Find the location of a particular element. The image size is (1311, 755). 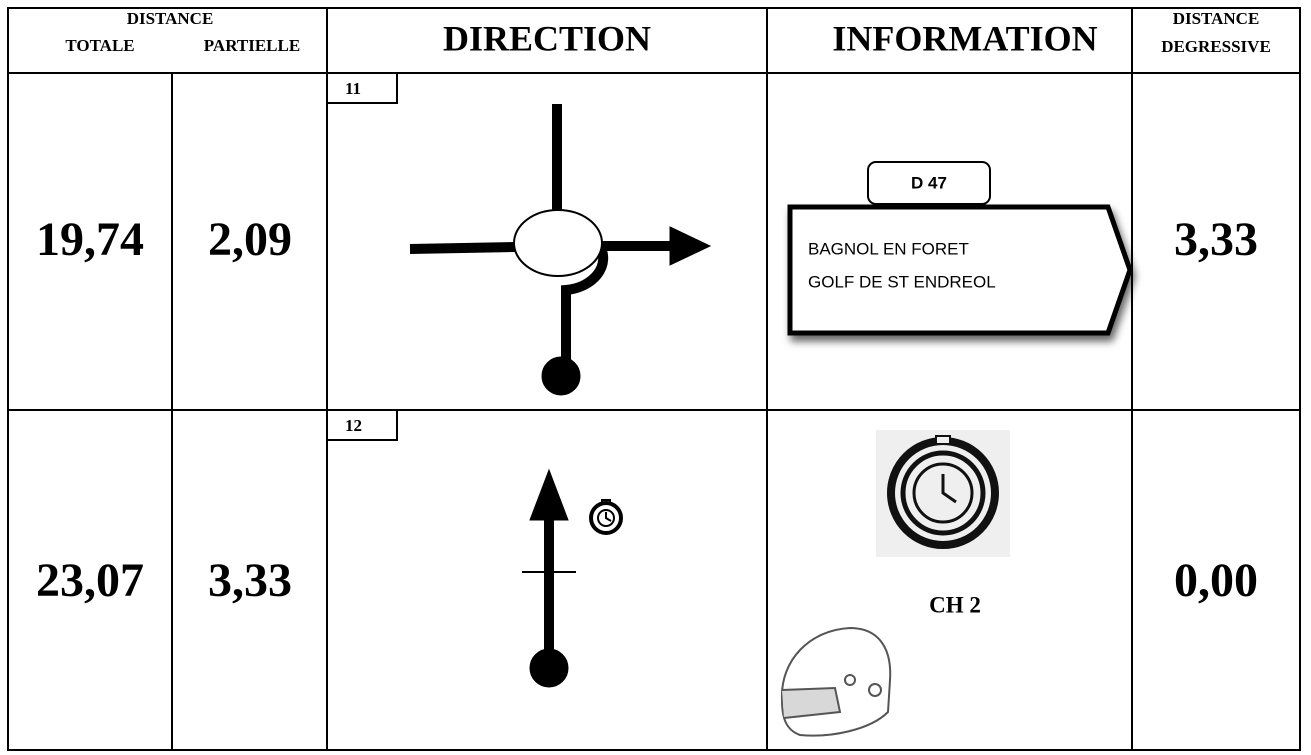

header-remaining: DISTANCE is located at coordinates (1216, 18).